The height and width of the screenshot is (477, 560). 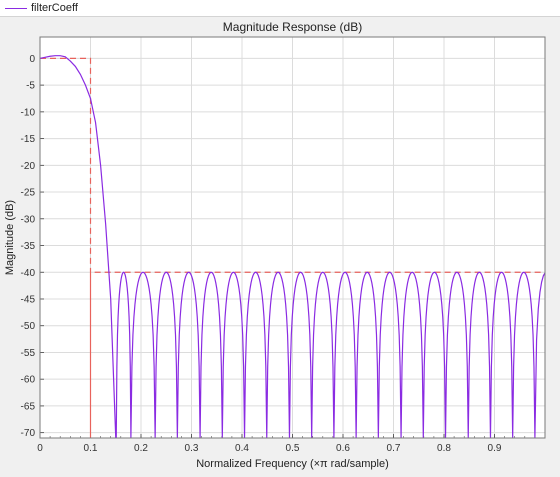 What do you see at coordinates (444, 448) in the screenshot?
I see `x-tick-label: 0.8` at bounding box center [444, 448].